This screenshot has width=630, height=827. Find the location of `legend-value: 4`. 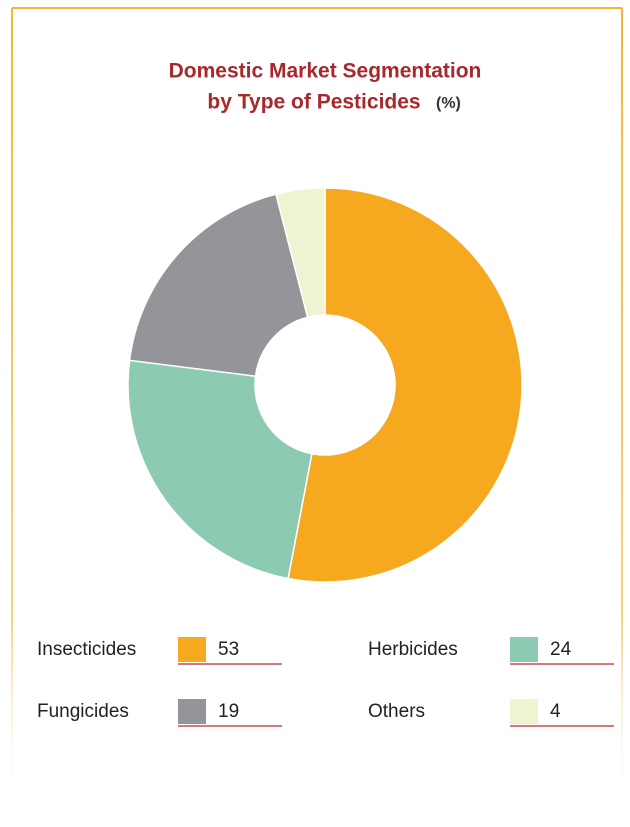

legend-value: 4 is located at coordinates (555, 711).